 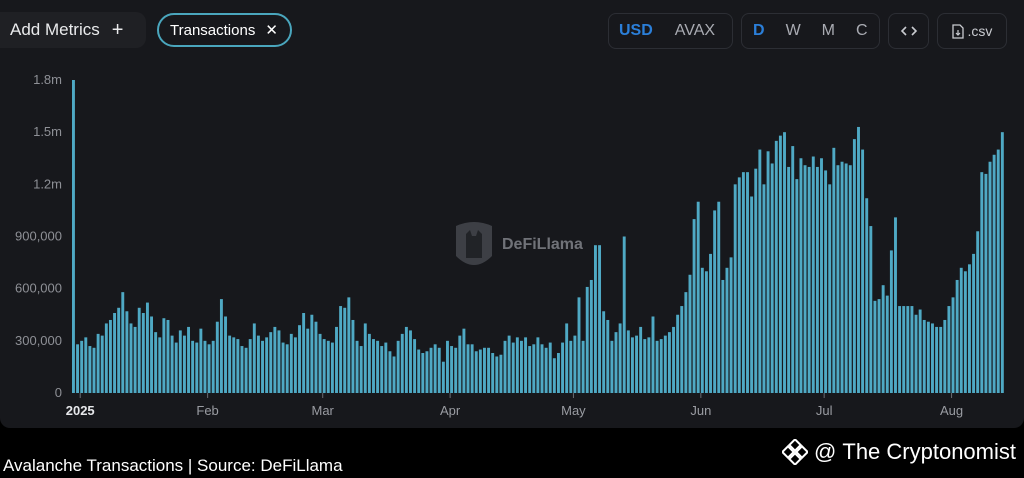 I want to click on period-option-w: W, so click(x=793, y=30).